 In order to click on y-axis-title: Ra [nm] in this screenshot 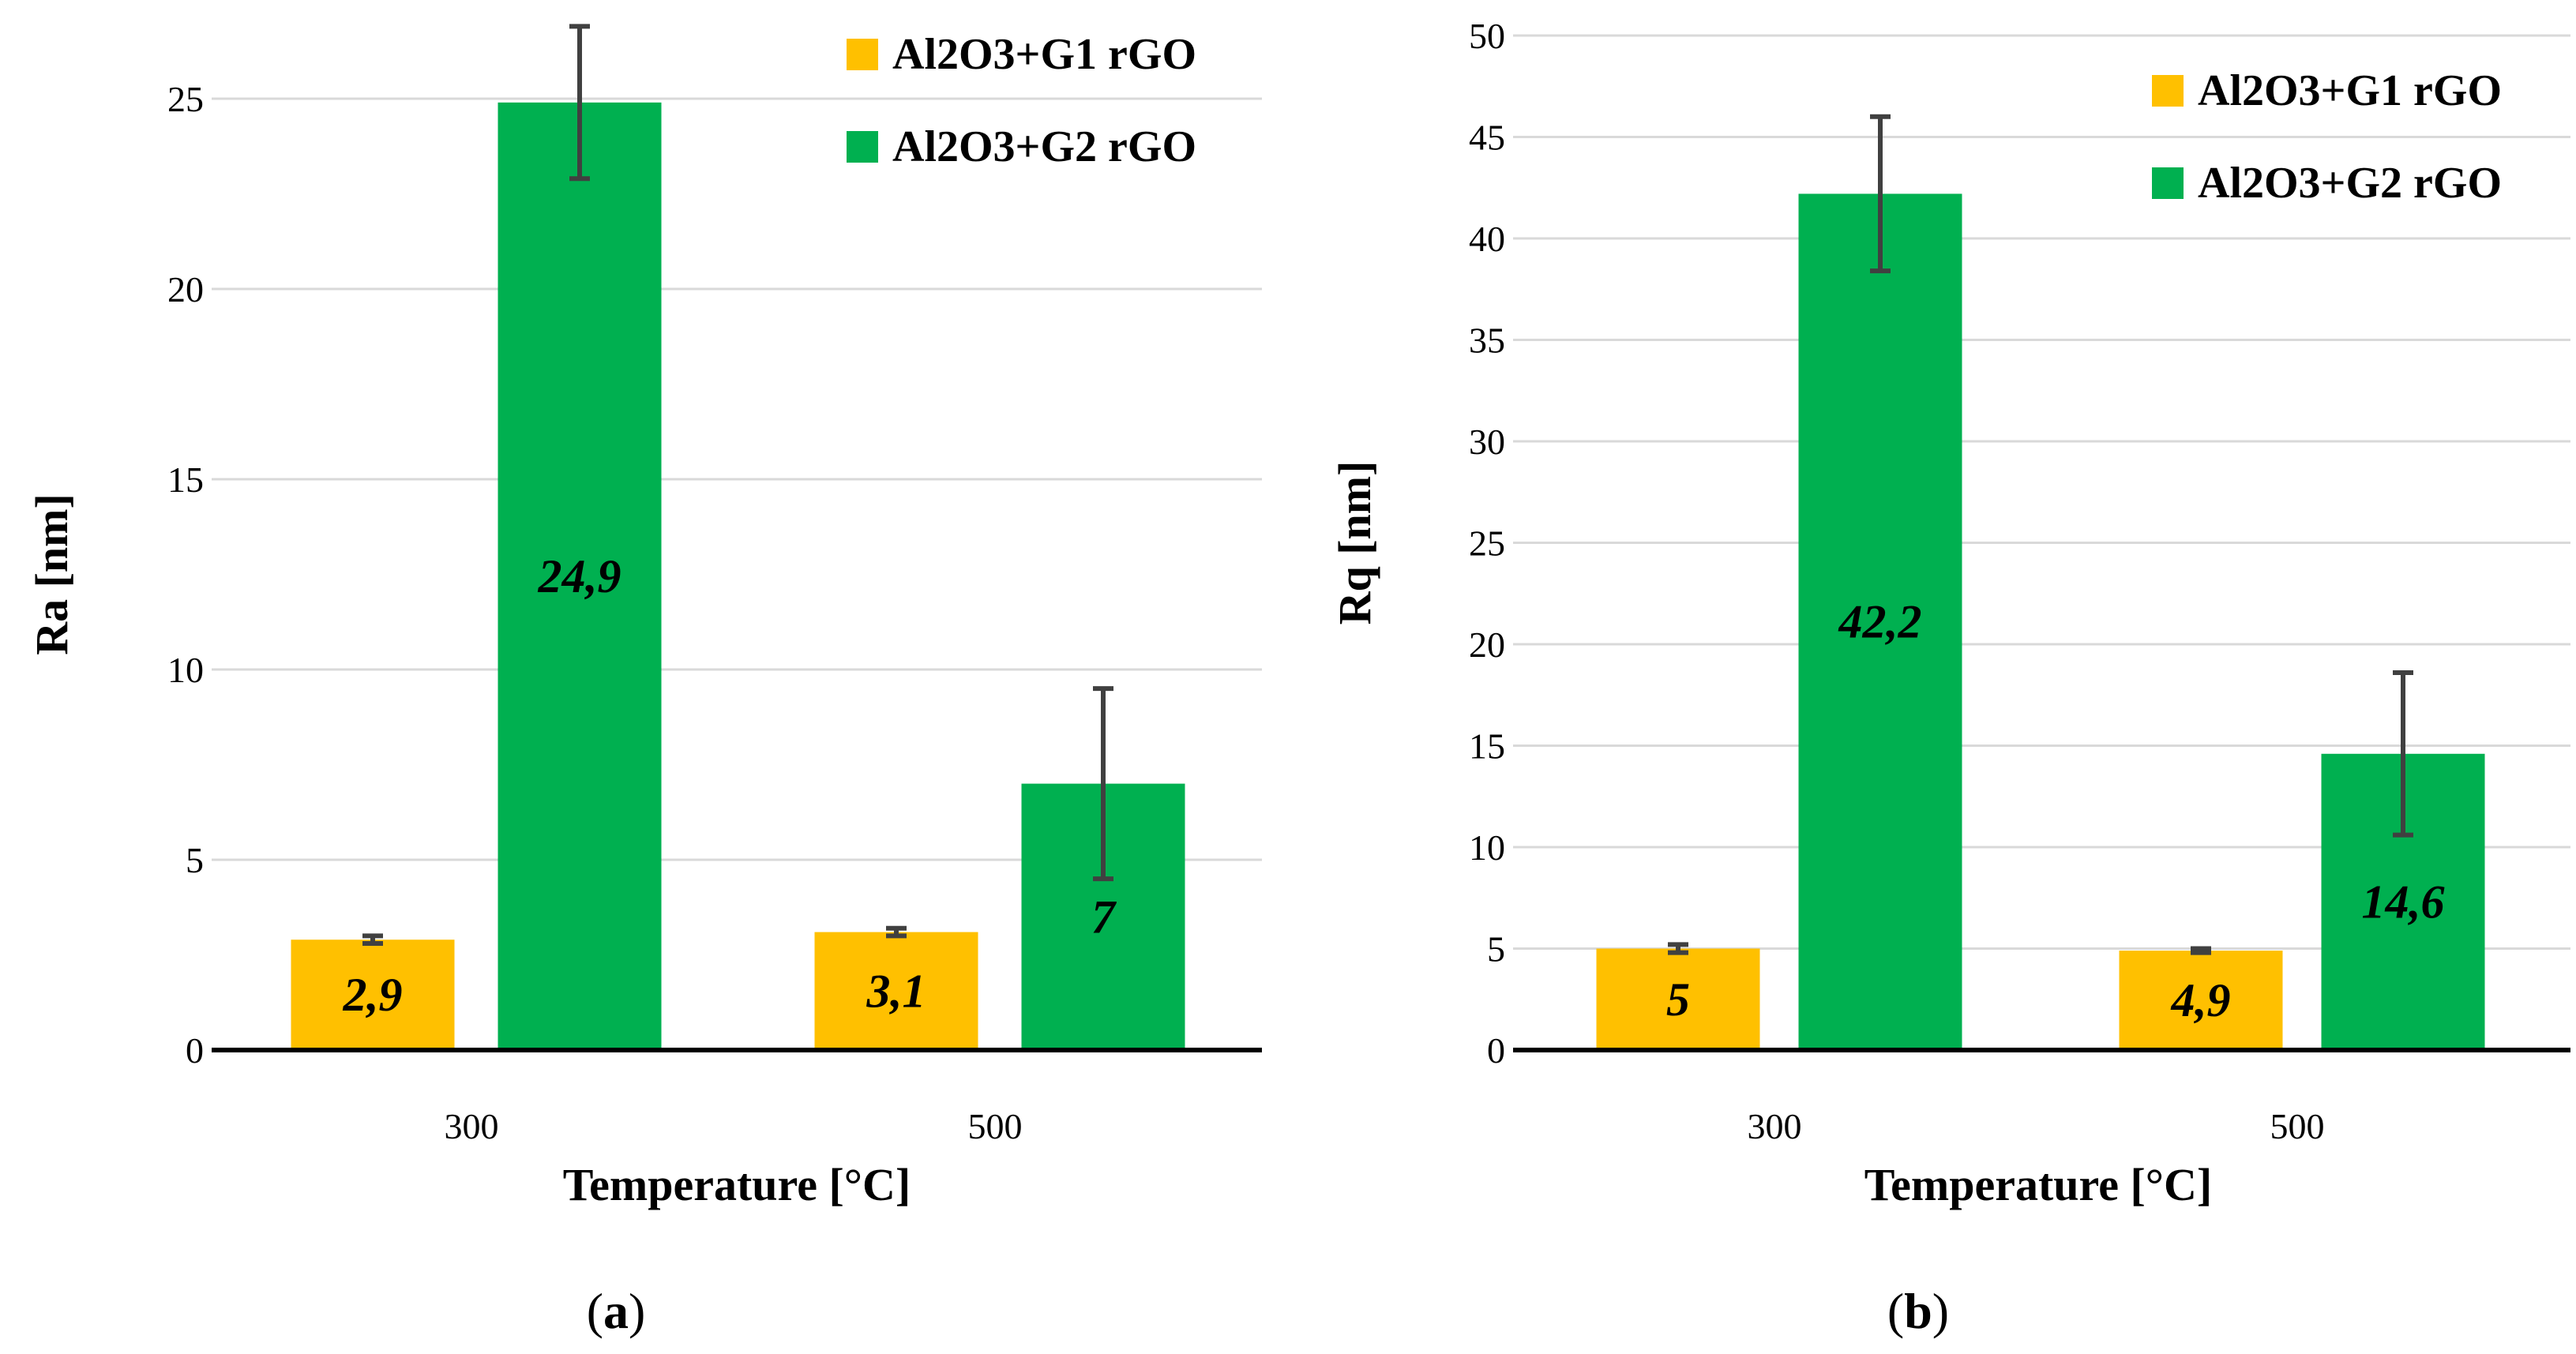, I will do `click(51, 574)`.